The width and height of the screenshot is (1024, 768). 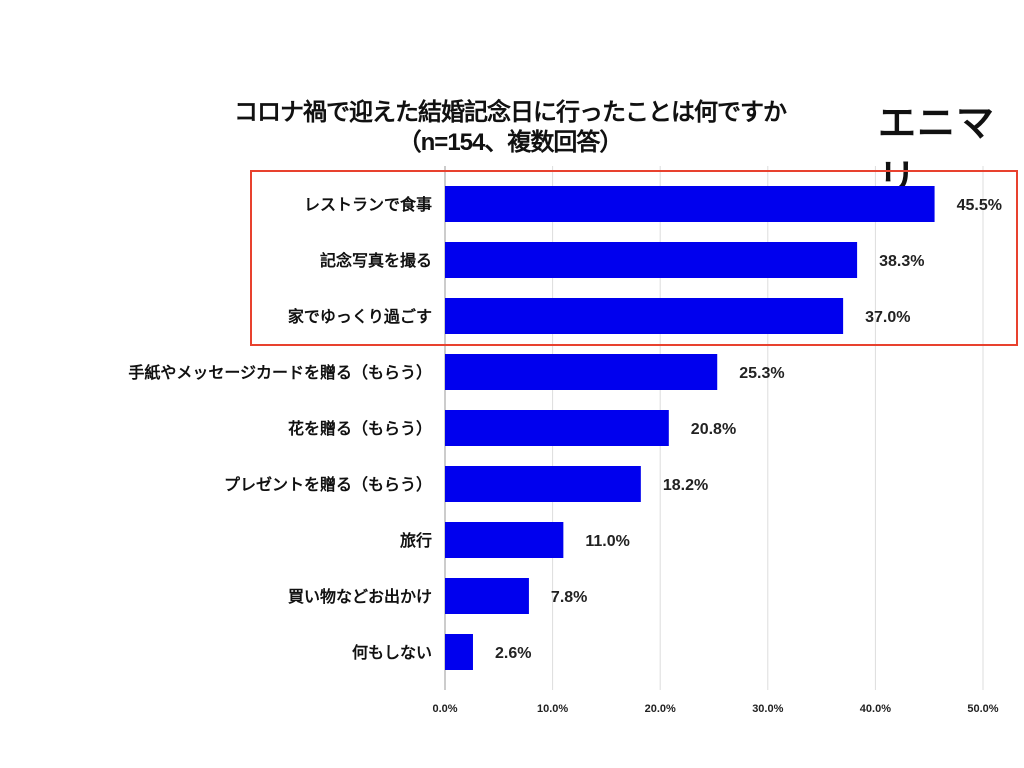 What do you see at coordinates (510, 142) in the screenshot?
I see `chart-subtitle: （n=154、複数回答）` at bounding box center [510, 142].